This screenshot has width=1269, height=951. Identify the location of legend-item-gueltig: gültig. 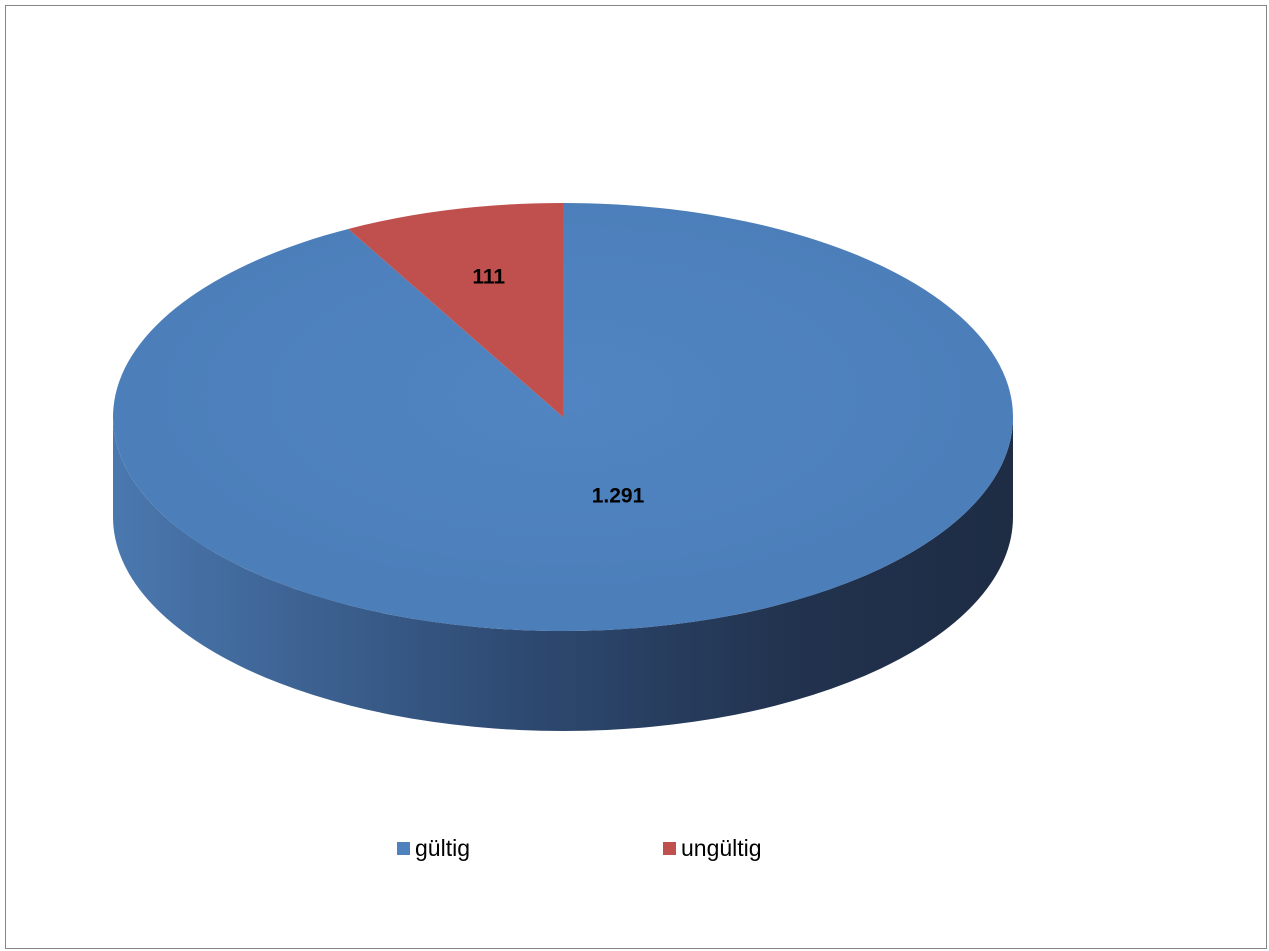
(433, 848).